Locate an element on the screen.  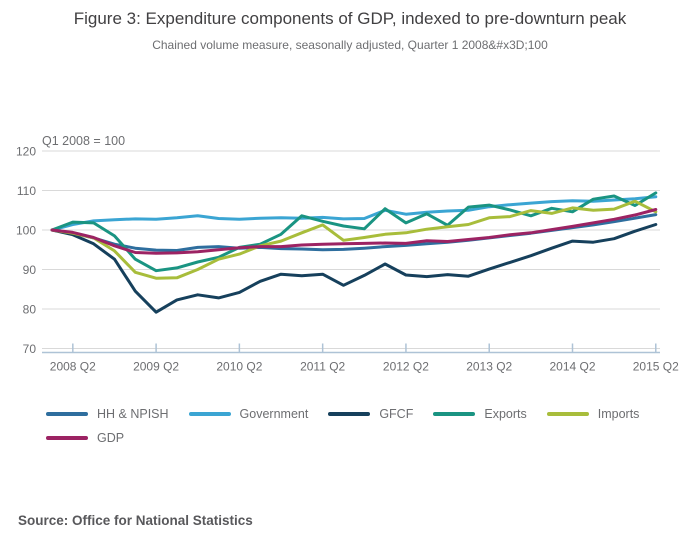
series-line-exports is located at coordinates (354, 232).